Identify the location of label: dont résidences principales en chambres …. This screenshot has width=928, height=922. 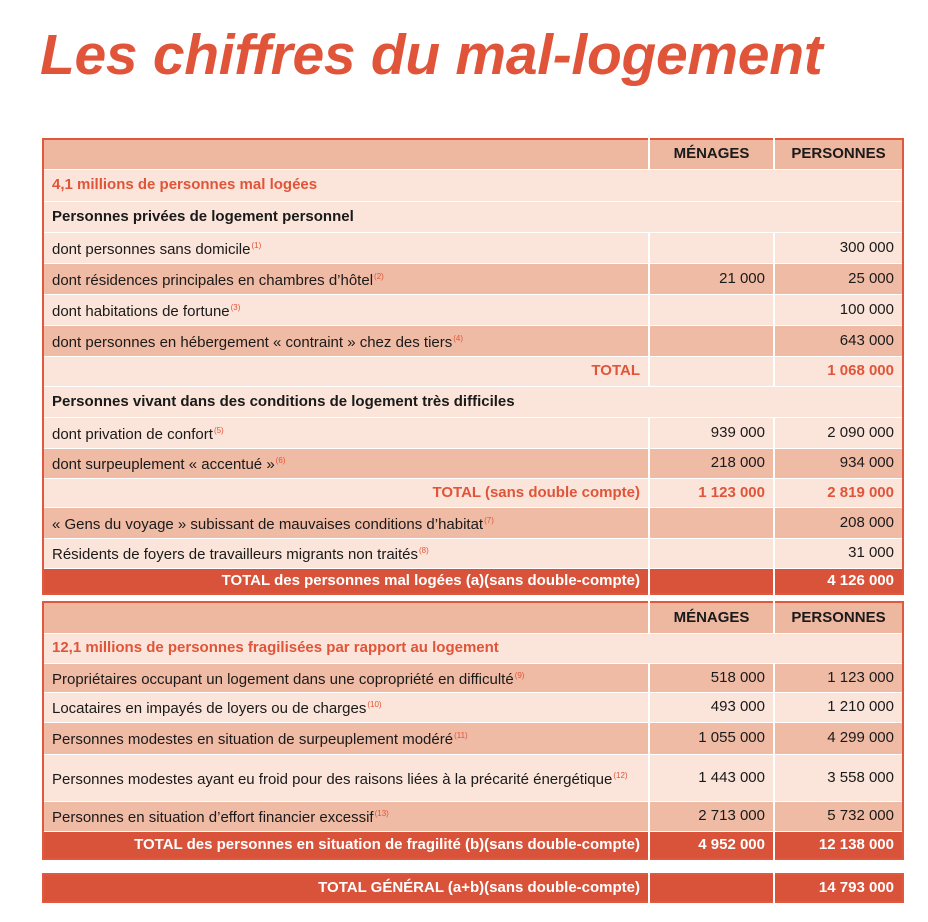
(346, 279).